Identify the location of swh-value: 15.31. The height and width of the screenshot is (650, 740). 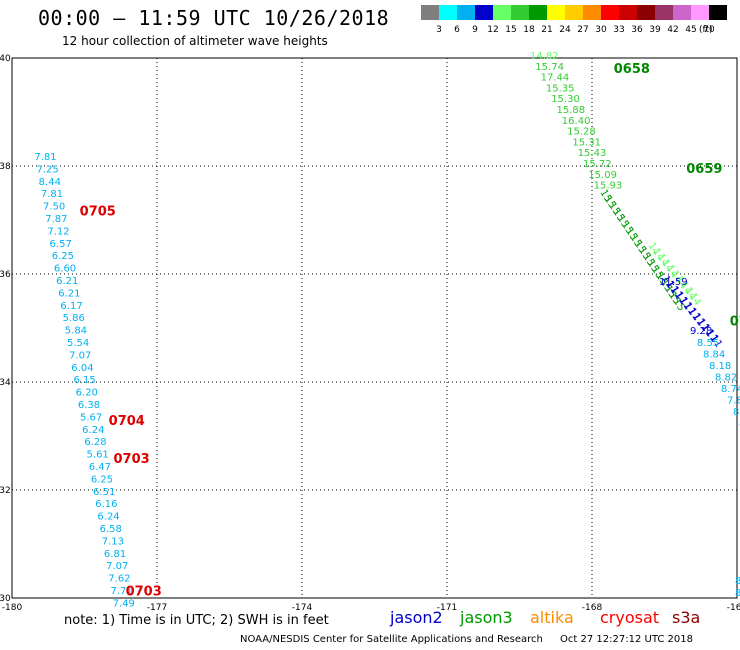
(586, 142).